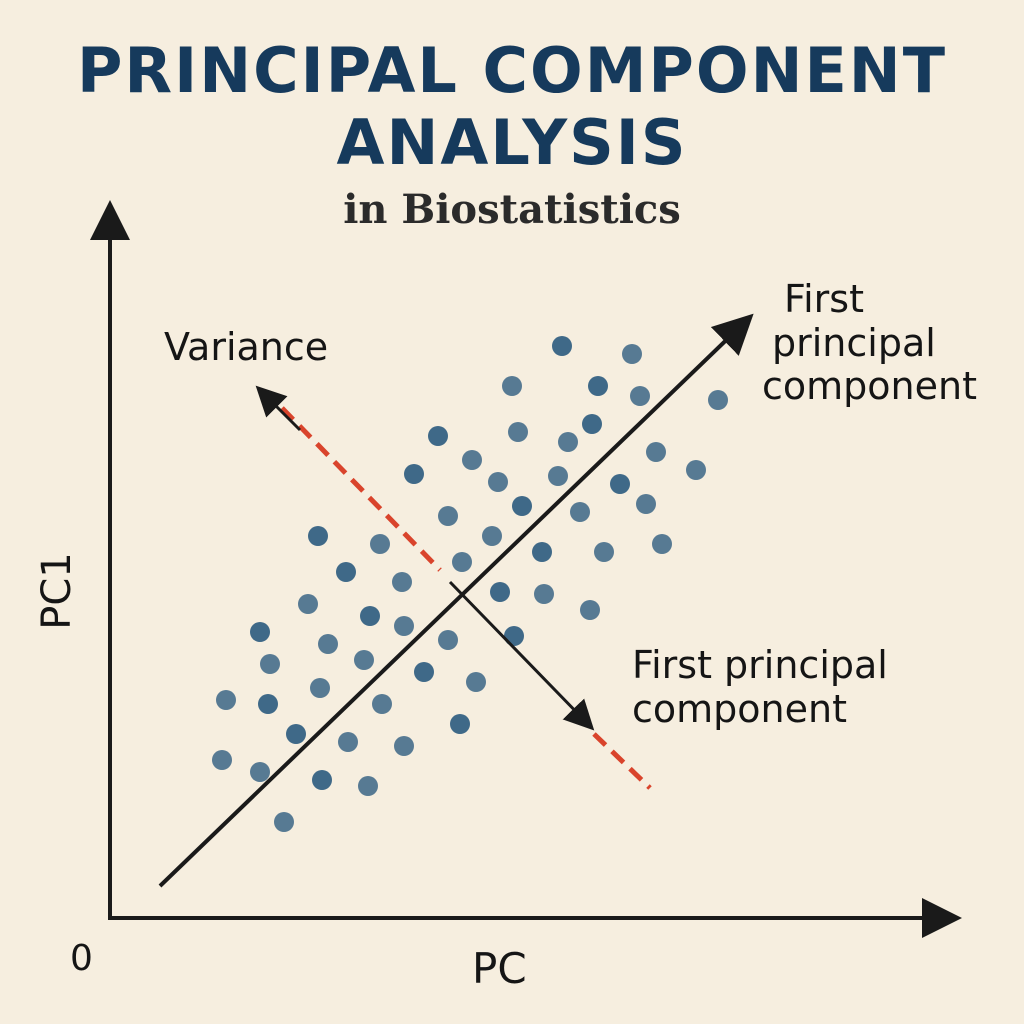 This screenshot has width=1024, height=1024. I want to click on y-axis-label: PC1, so click(57, 591).